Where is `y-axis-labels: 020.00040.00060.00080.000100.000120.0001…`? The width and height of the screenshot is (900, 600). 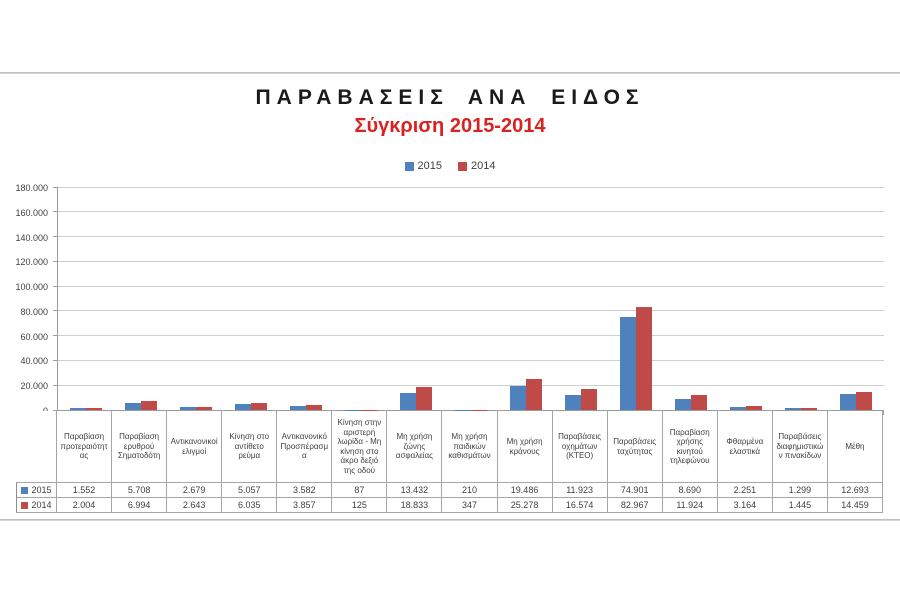 y-axis-labels: 020.00040.00060.00080.000100.000120.0001… is located at coordinates (24, 299).